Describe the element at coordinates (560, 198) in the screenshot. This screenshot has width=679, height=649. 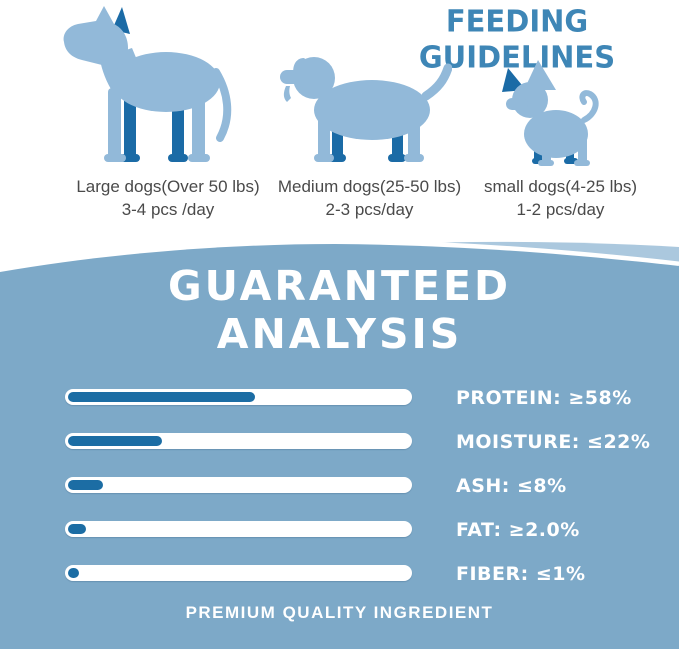
I see `small-dog-caption: small dogs(4-25 lbs) 1-2 pcs/day` at that location.